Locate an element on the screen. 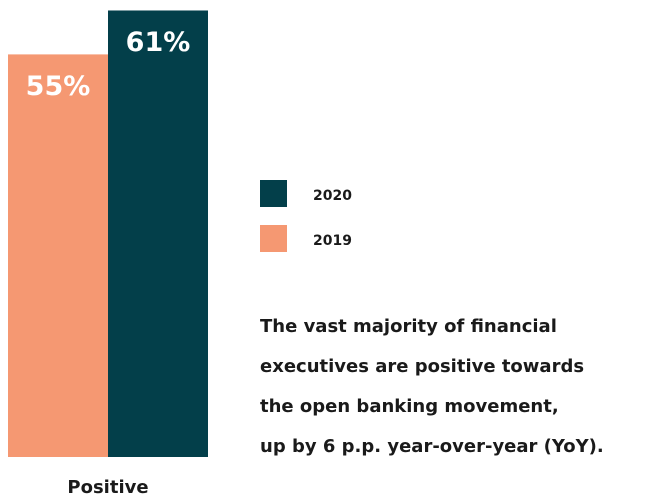 Image resolution: width=662 pixels, height=499 pixels. legend-label: 2020 is located at coordinates (332, 196).